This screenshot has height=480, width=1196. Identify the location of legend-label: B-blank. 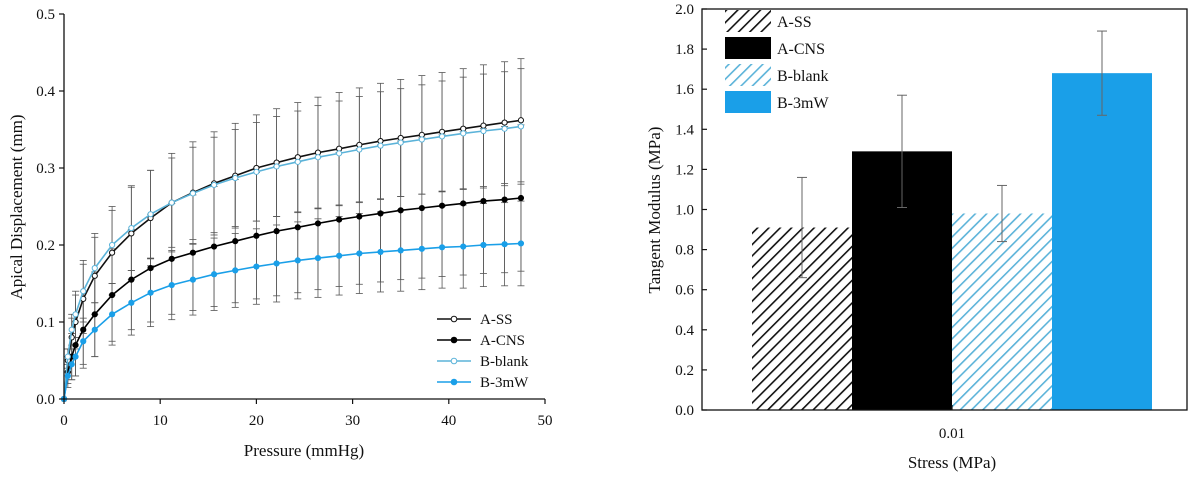
(504, 362).